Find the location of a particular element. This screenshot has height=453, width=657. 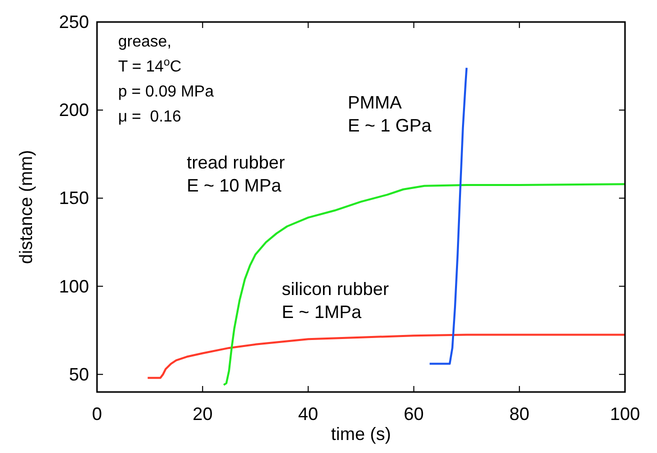

series-label: tread rubber E ~ 10 MPa is located at coordinates (235, 174).